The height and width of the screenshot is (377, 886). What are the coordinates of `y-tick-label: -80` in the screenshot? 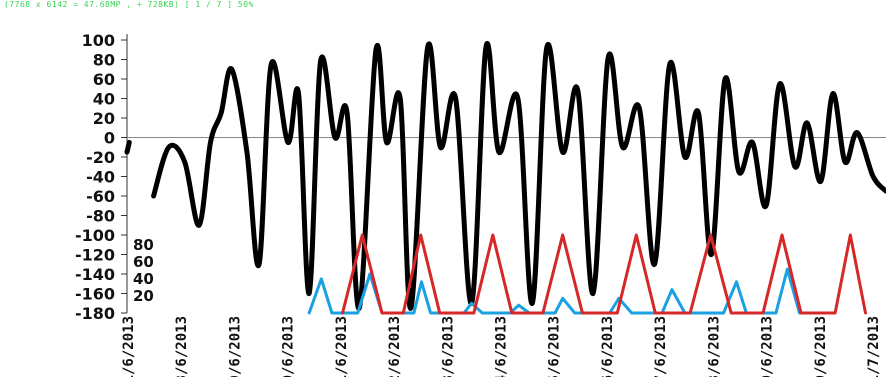 It's located at (100, 216).